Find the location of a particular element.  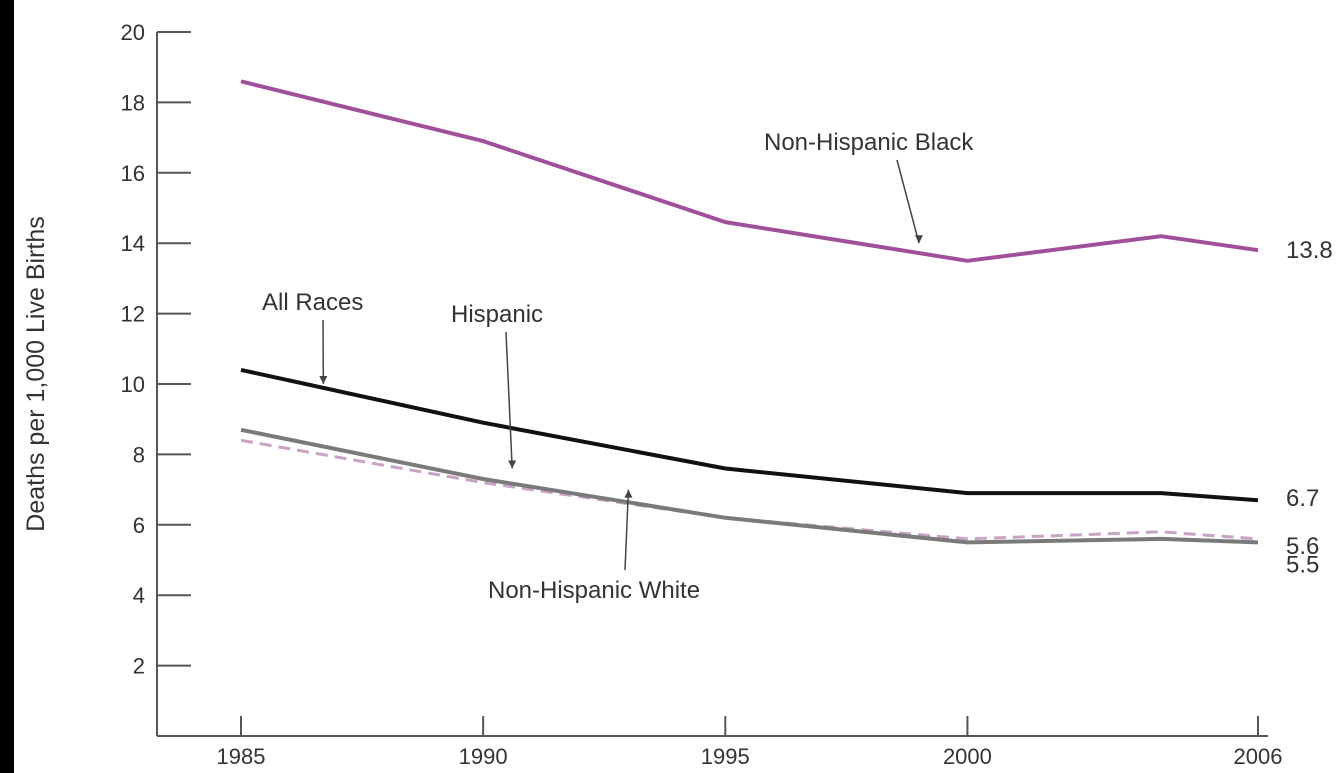

y-tick-label: 4 is located at coordinates (139, 595).